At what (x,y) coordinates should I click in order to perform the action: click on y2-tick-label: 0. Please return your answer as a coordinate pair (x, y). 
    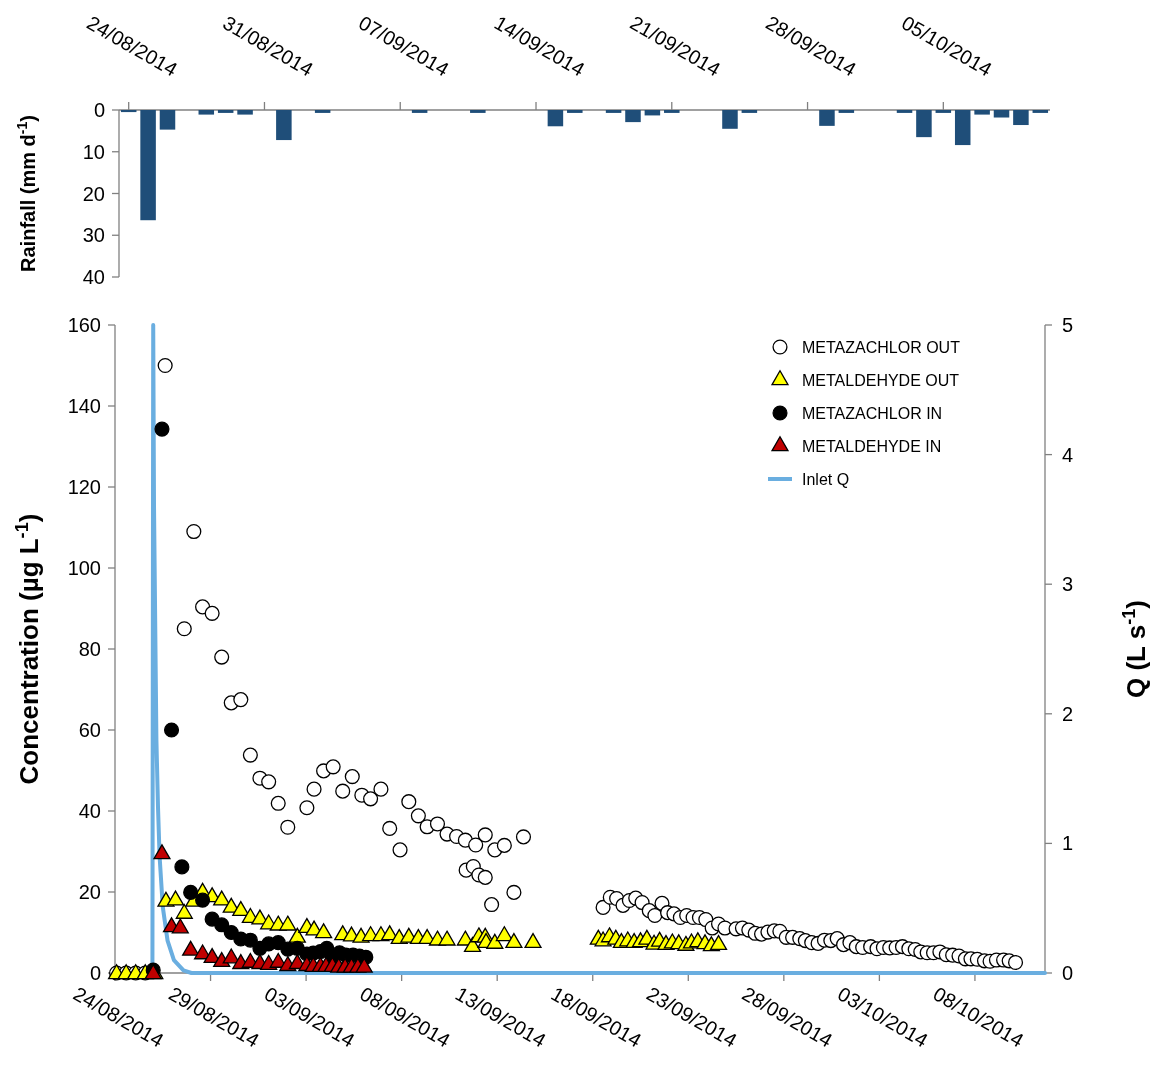
    Looking at the image, I should click on (1068, 973).